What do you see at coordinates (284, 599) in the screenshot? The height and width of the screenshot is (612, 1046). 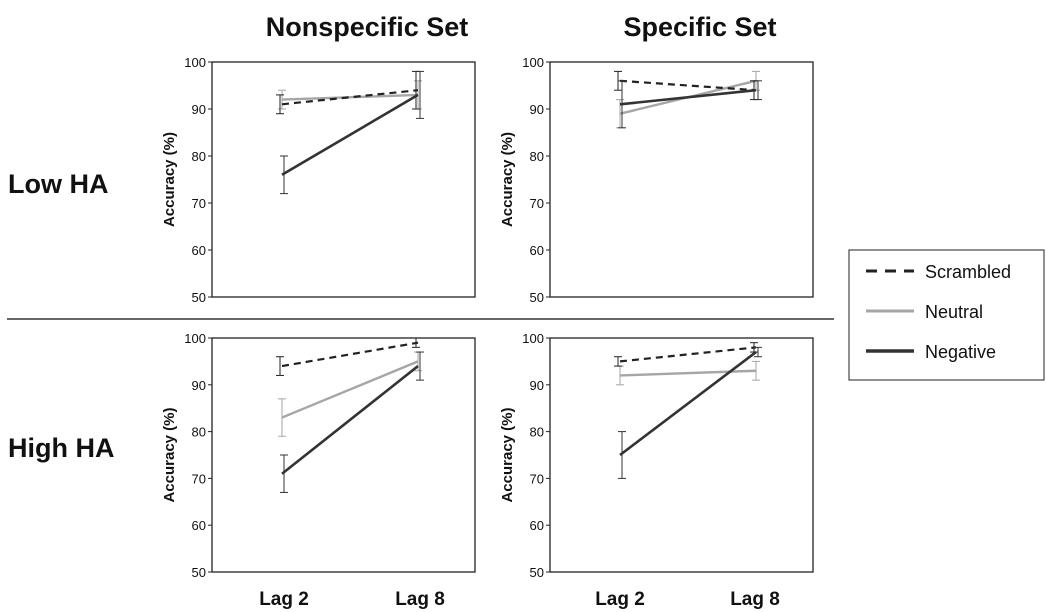 I see `xcat-nonspecific-lag2: Lag 2` at bounding box center [284, 599].